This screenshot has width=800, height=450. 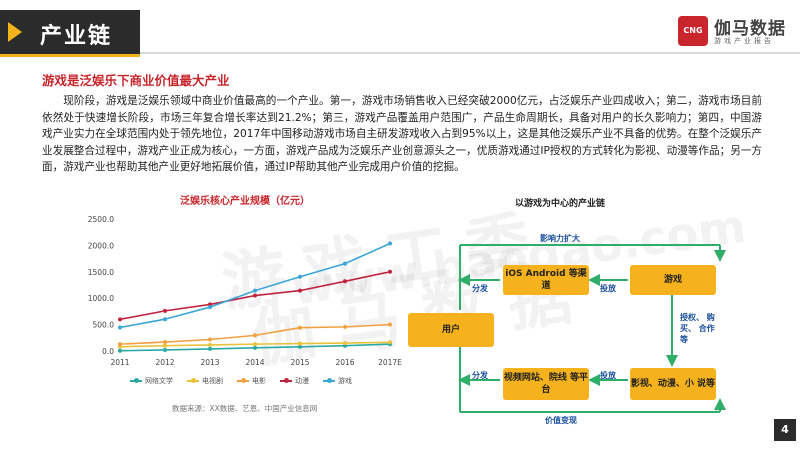 What do you see at coordinates (101, 219) in the screenshot?
I see `y-tick-label: 2500.0` at bounding box center [101, 219].